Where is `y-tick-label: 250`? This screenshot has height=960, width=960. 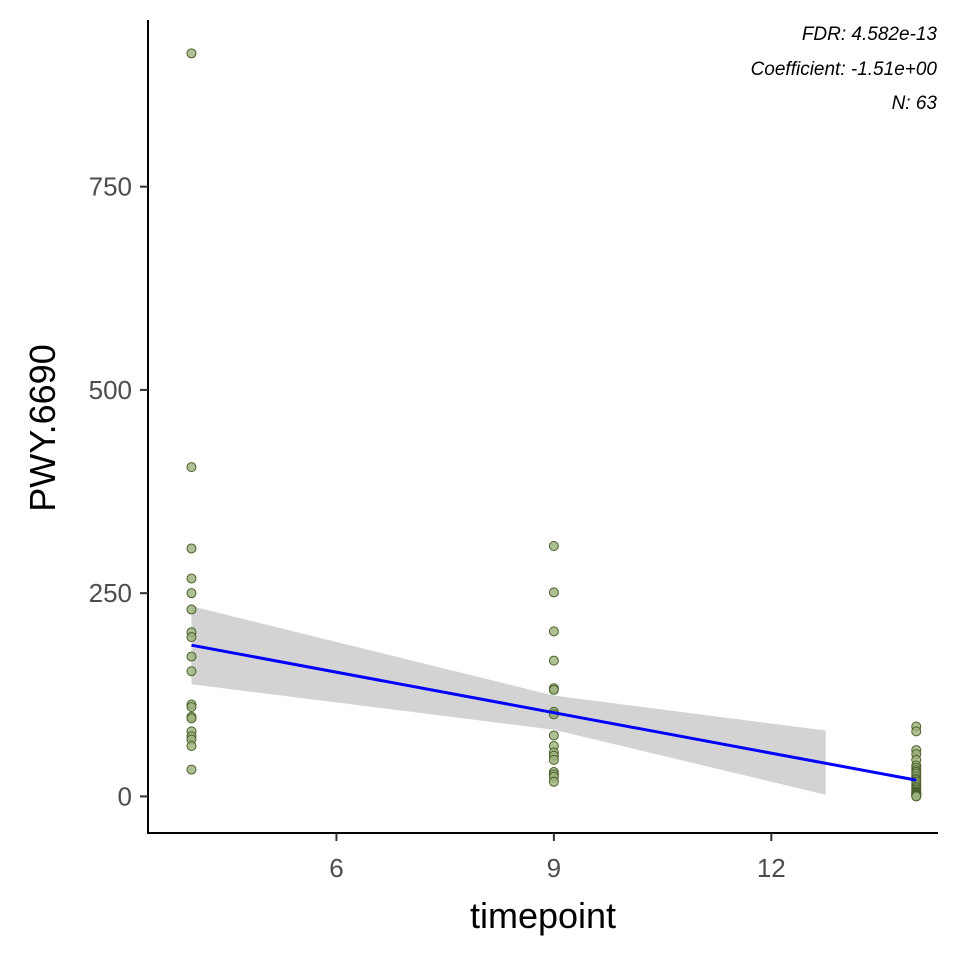 y-tick-label: 250 is located at coordinates (110, 593).